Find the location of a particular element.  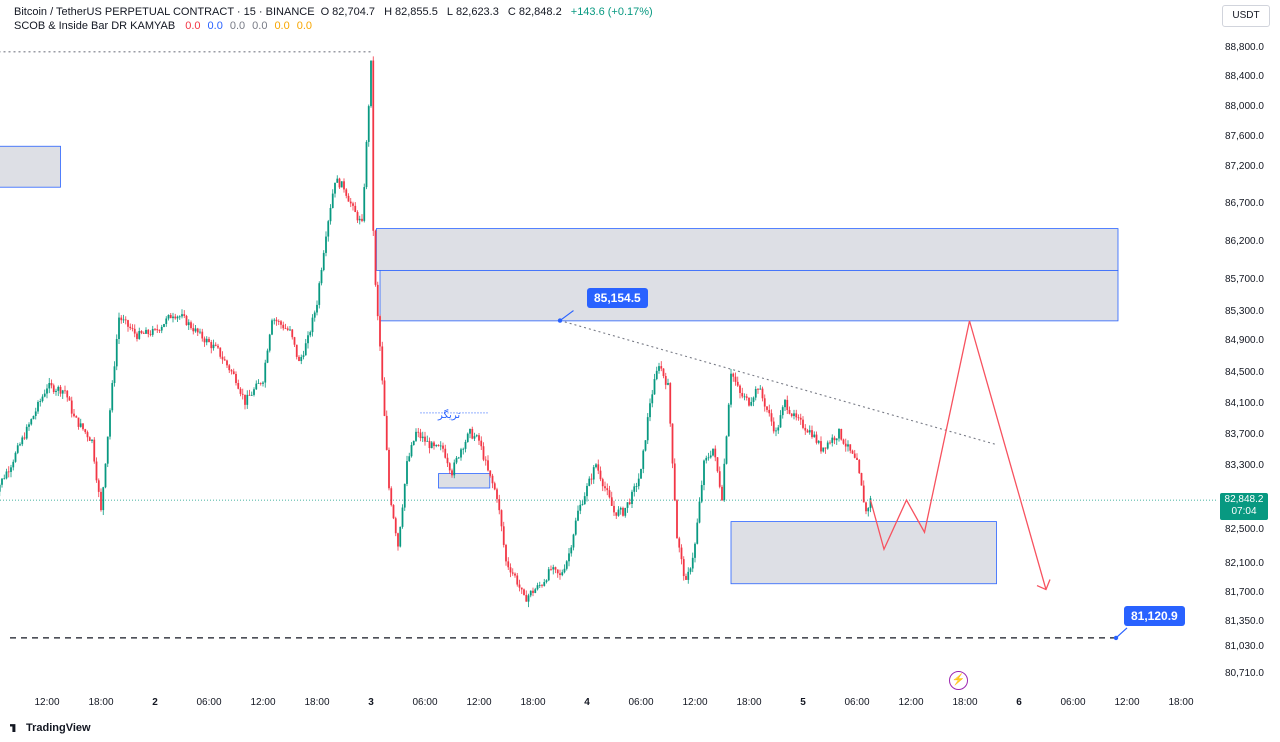

x-tick-label: 12:00 is located at coordinates (1126, 702).